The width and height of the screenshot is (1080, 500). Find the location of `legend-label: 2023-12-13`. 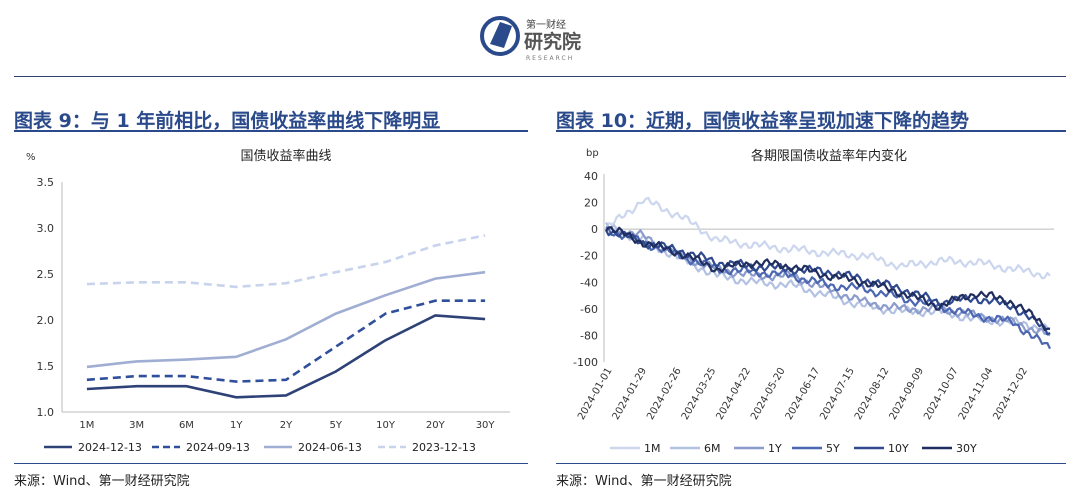

legend-label: 2023-12-13 is located at coordinates (444, 447).